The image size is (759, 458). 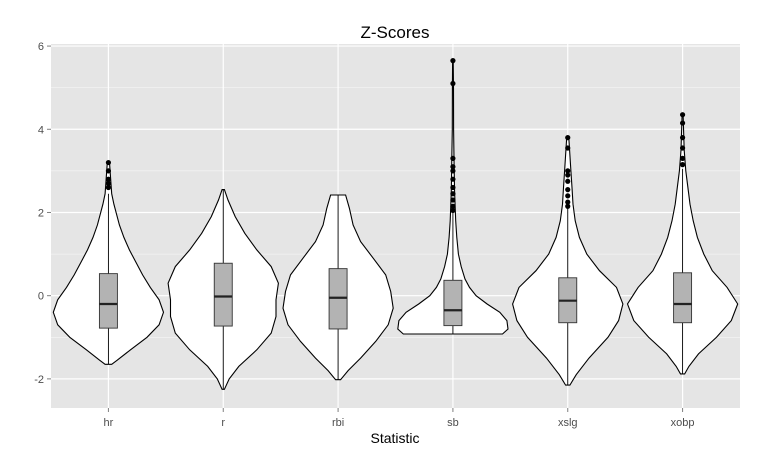 I want to click on y-tick-label: 2, so click(x=41, y=213).